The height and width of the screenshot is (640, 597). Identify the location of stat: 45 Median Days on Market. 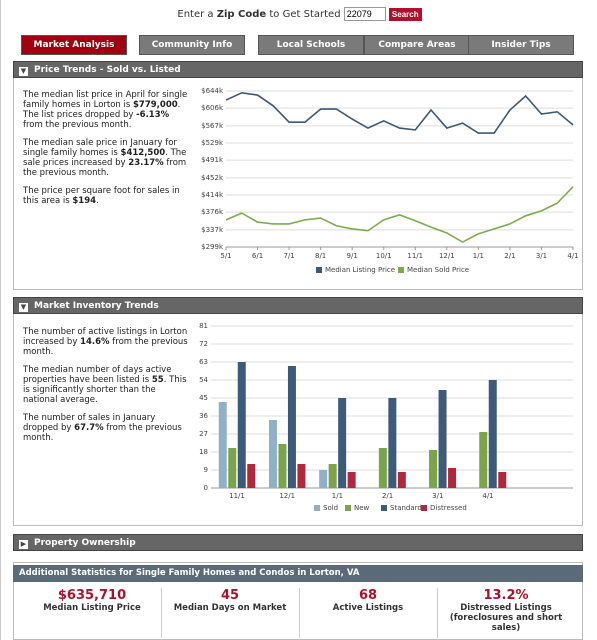
(230, 613).